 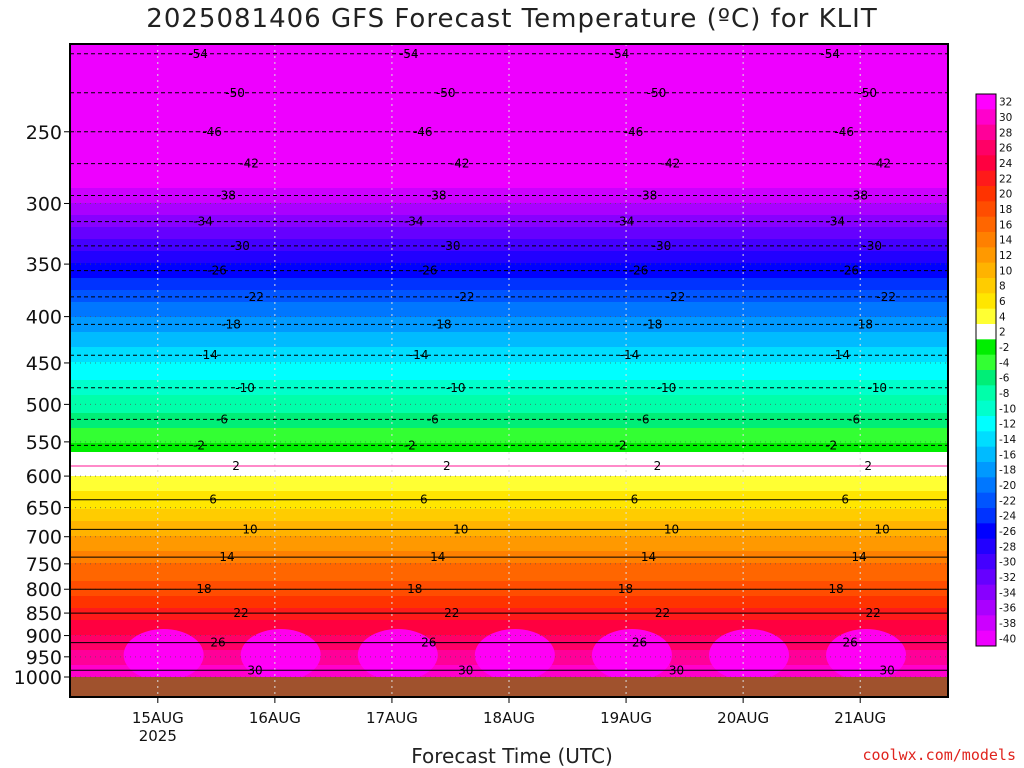 What do you see at coordinates (1007, 425) in the screenshot?
I see `colorbar-label: -12` at bounding box center [1007, 425].